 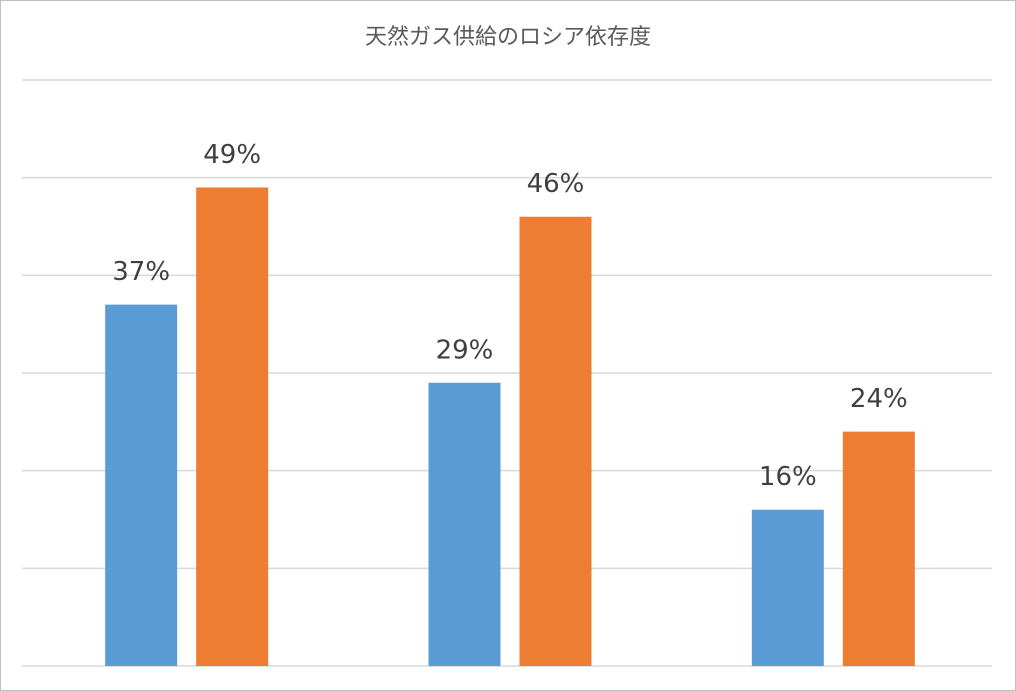 What do you see at coordinates (788, 477) in the screenshot?
I see `data-label: 16%` at bounding box center [788, 477].